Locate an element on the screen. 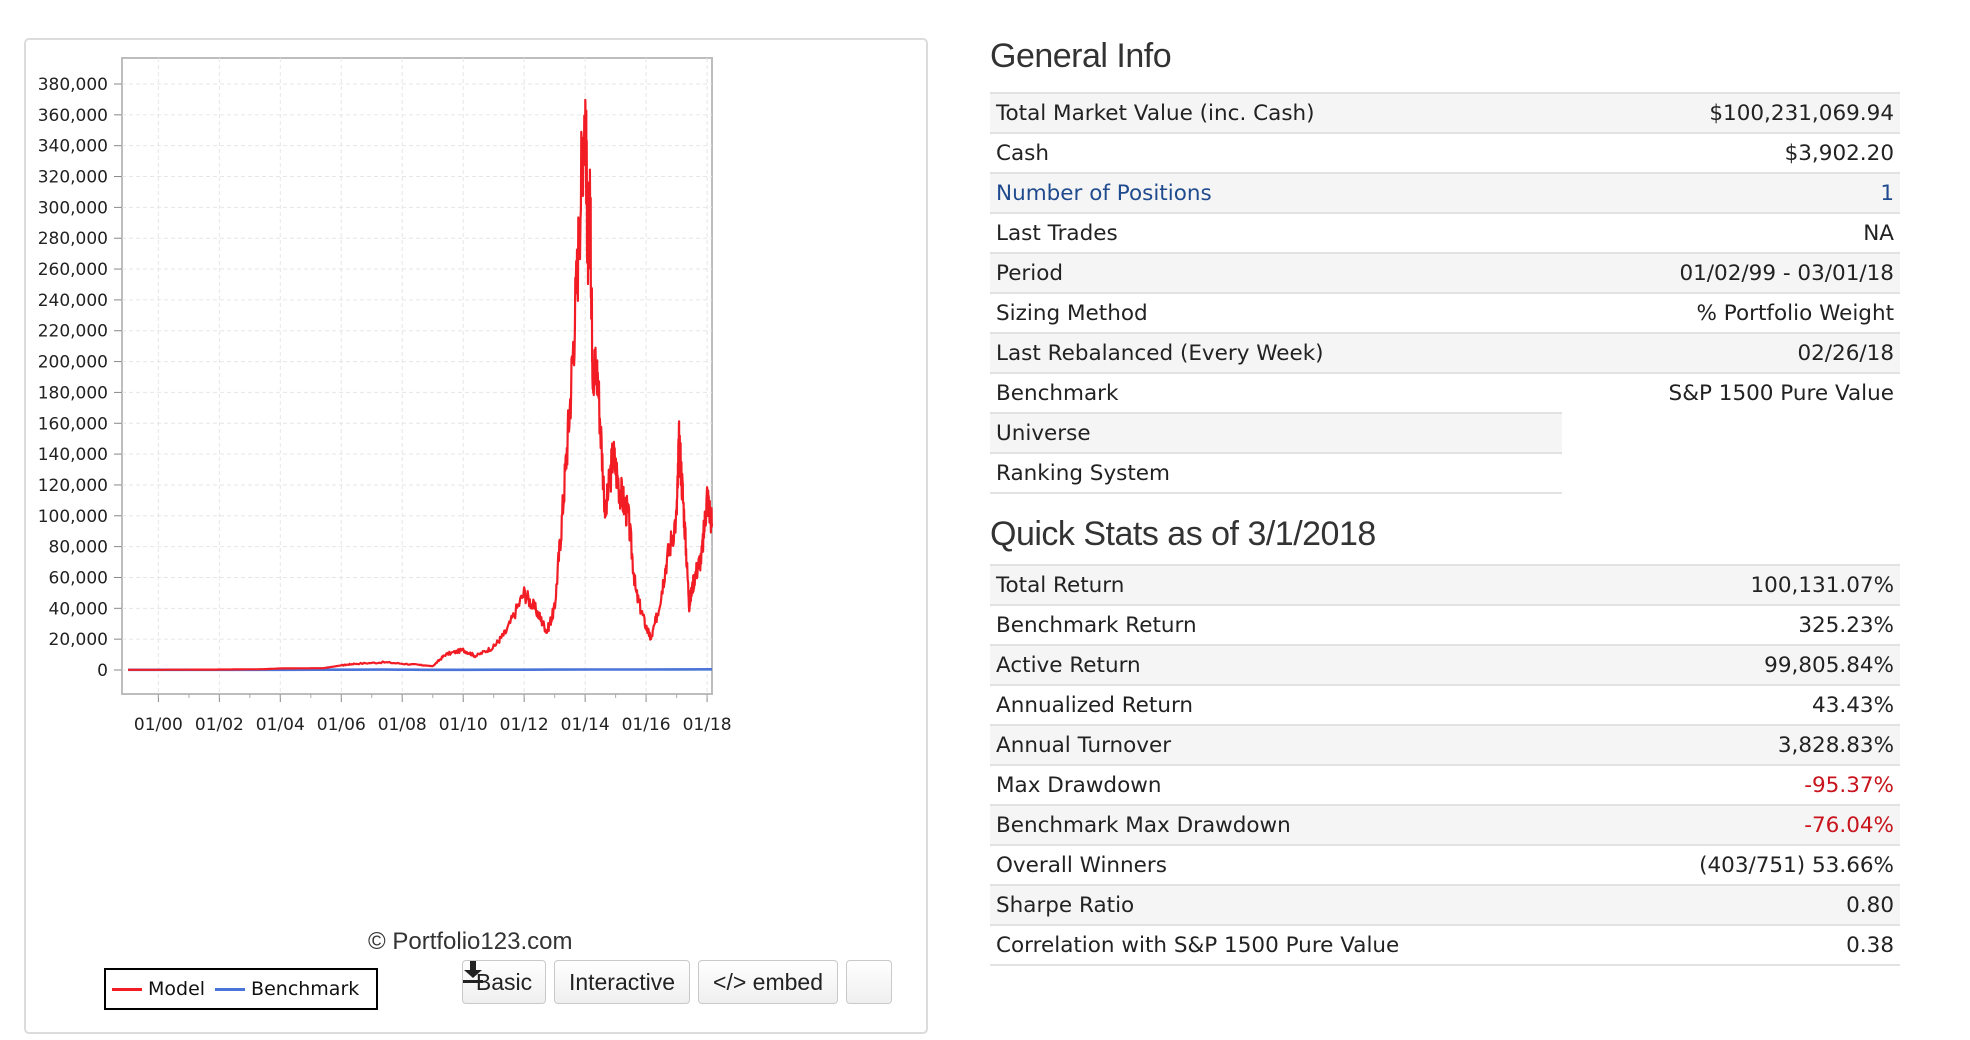  download-button is located at coordinates (677, 982).